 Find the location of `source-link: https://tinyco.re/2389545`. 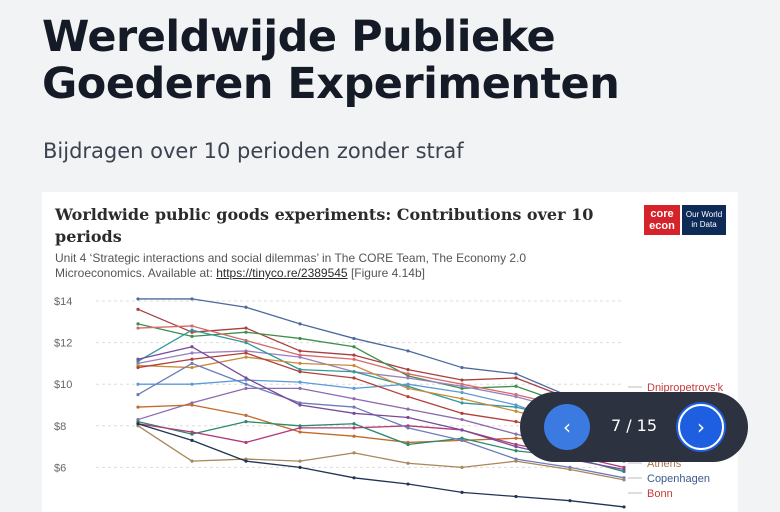

source-link: https://tinyco.re/2389545 is located at coordinates (282, 273).